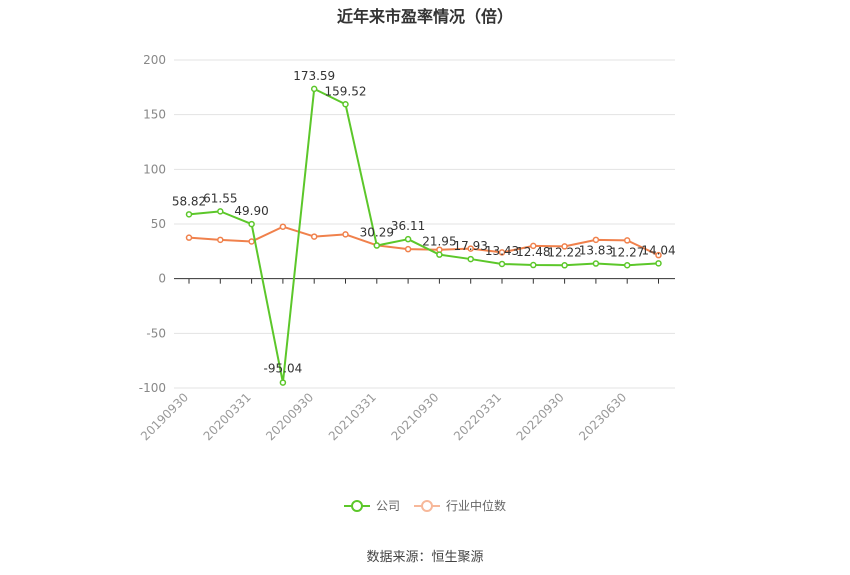 This screenshot has width=850, height=575. Describe the element at coordinates (596, 251) in the screenshot. I see `data-label: 13.83` at that location.